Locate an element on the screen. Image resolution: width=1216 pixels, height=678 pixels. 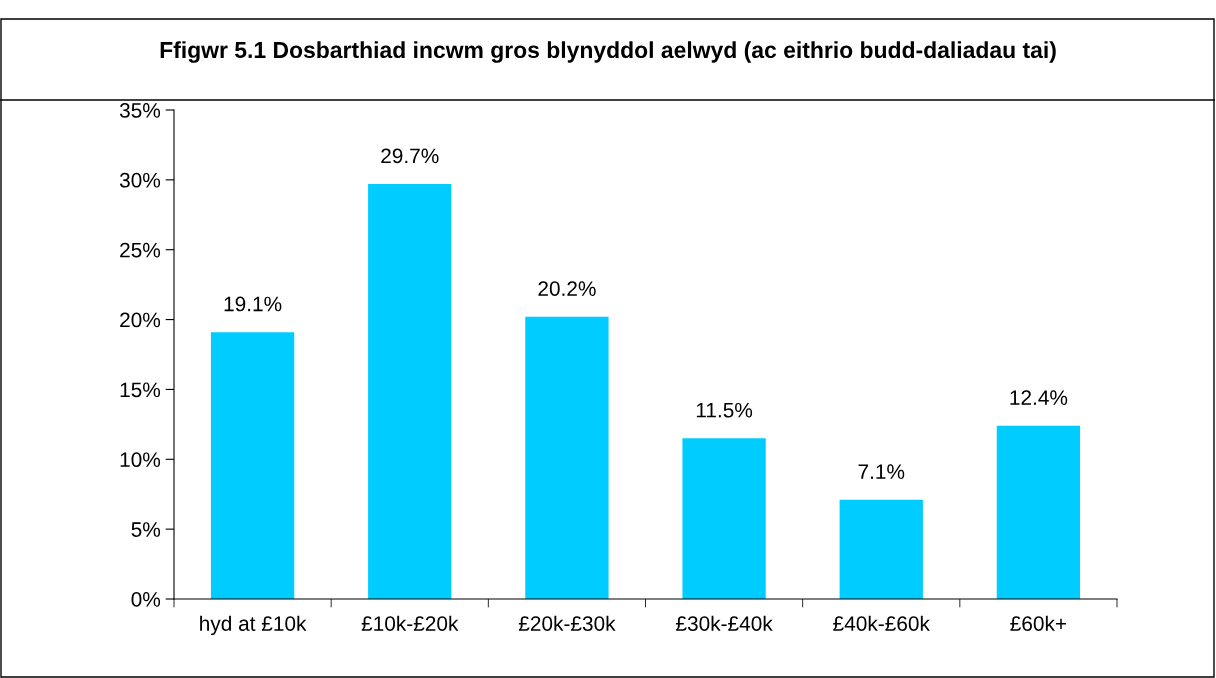
y-tick-label: 35% is located at coordinates (140, 110).